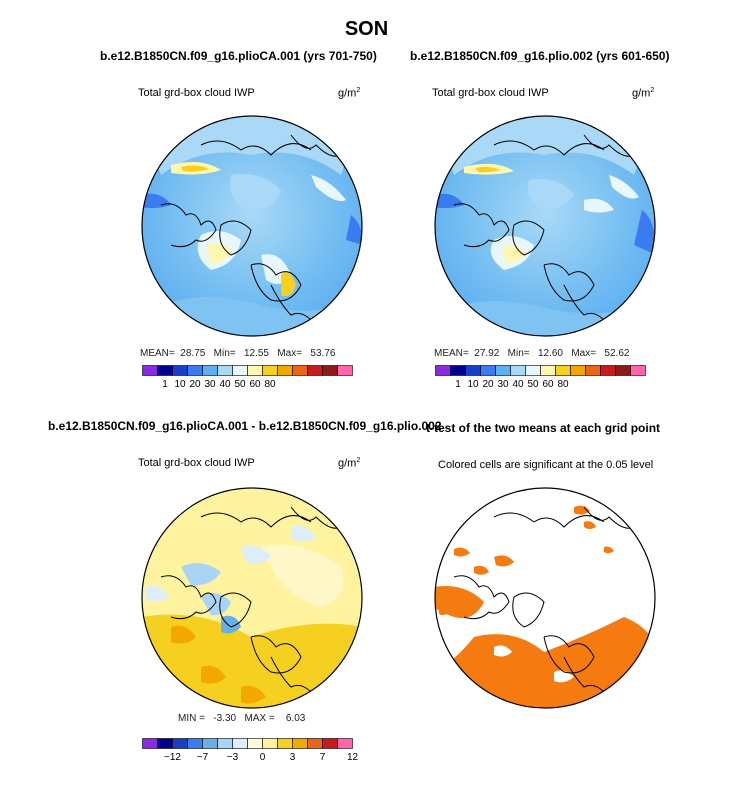 Image resolution: width=733 pixels, height=796 pixels. I want to click on variable-label-bottom-left: Total grd-box cloud IWP, so click(196, 463).